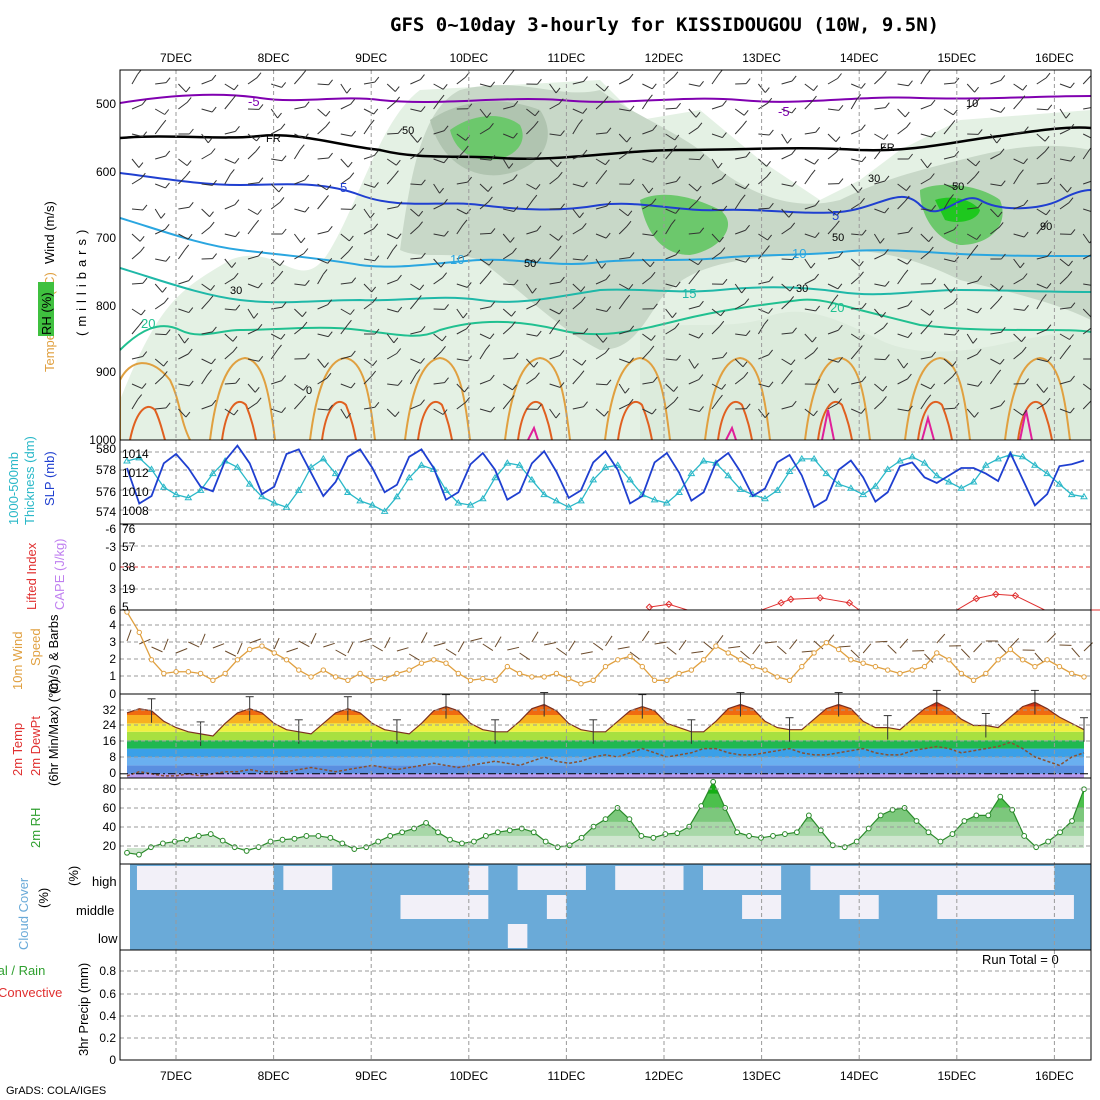  What do you see at coordinates (567, 1076) in the screenshot?
I see `bottom-date-label: 11DEC` at bounding box center [567, 1076].